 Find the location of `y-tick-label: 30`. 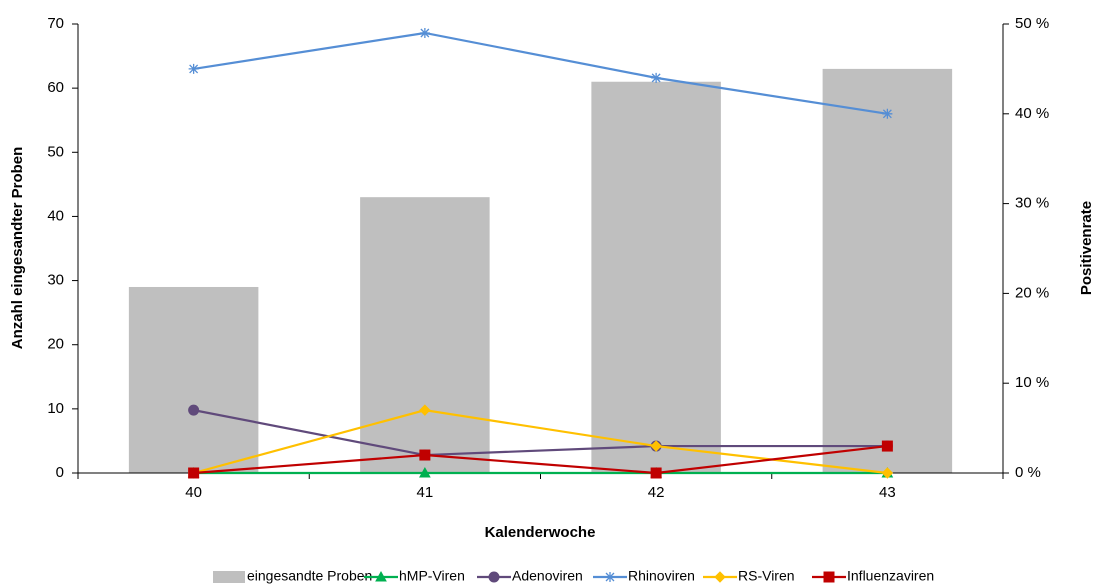

y-tick-label: 30 is located at coordinates (55, 280).